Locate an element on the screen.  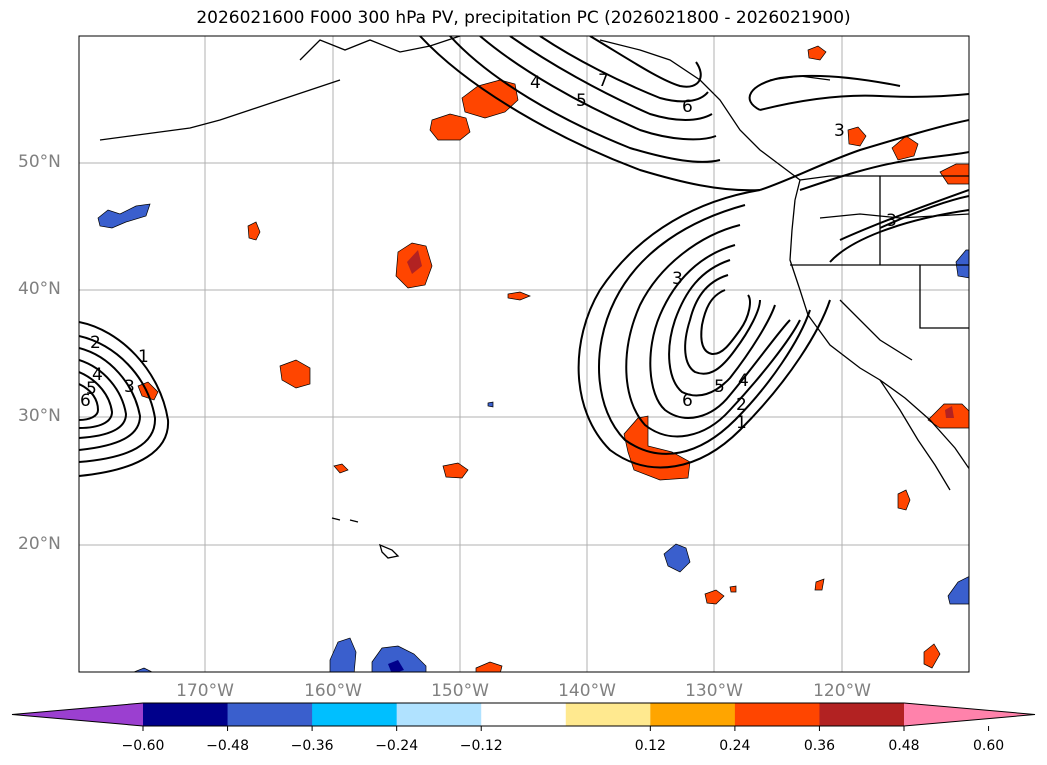
contour-label-trough-4: 4 is located at coordinates (743, 381).